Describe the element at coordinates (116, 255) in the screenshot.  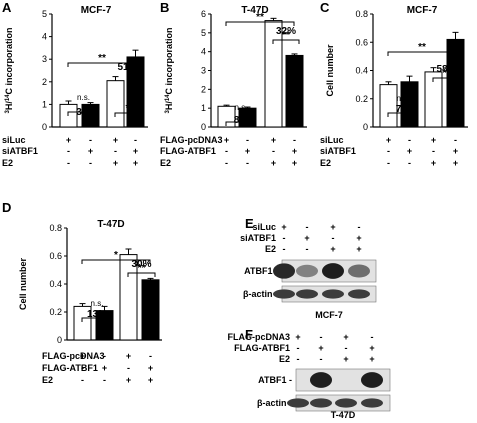
I see `significance-mark: *` at that location.